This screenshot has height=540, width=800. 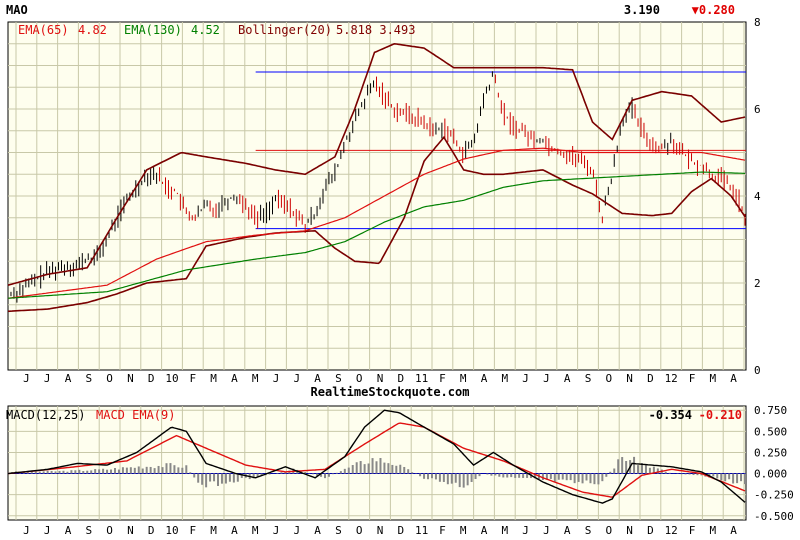 I want to click on y-tick-label: 0.500, so click(x=770, y=431).